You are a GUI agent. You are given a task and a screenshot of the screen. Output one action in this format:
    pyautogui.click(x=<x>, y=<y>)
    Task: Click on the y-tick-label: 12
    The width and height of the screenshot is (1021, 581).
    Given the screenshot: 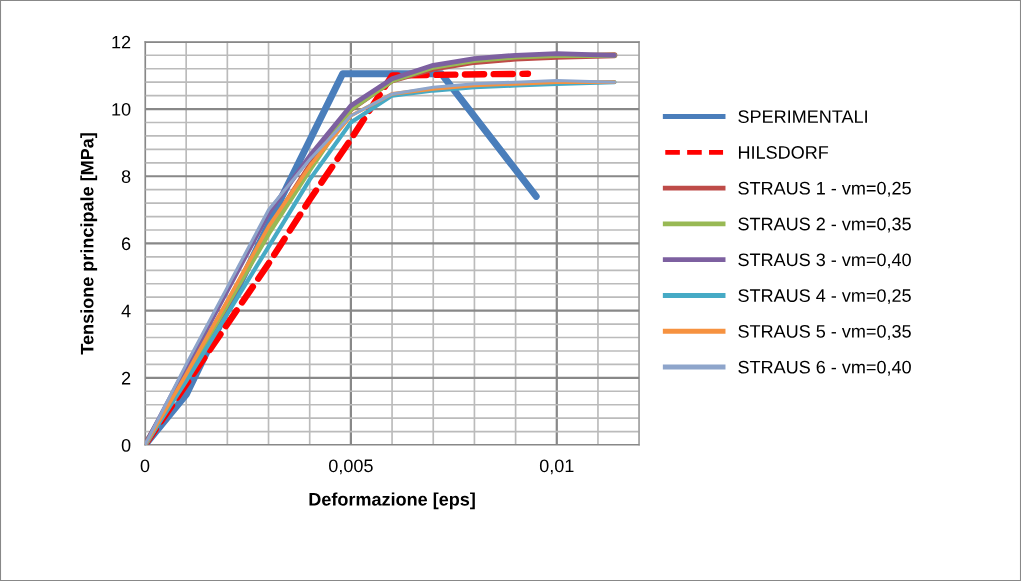 What is the action you would take?
    pyautogui.click(x=121, y=42)
    